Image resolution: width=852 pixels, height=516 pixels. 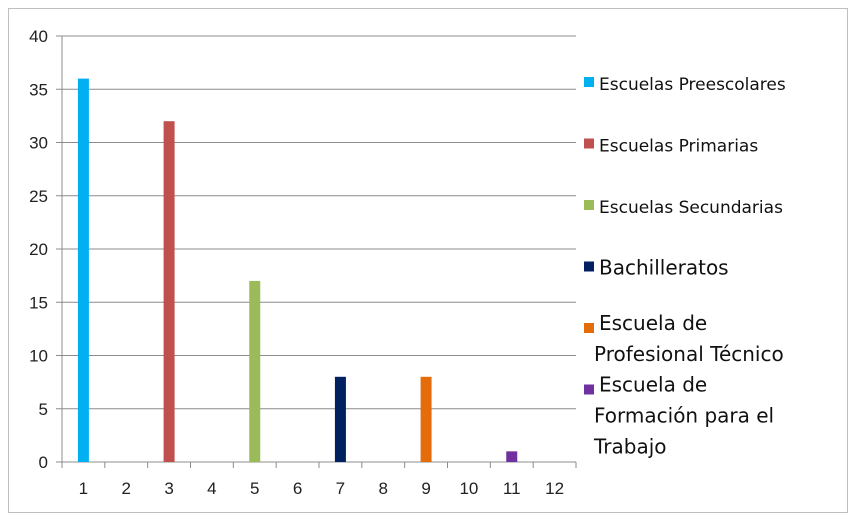 I want to click on legend-label-3: Escuelas Secundarias, so click(x=691, y=208).